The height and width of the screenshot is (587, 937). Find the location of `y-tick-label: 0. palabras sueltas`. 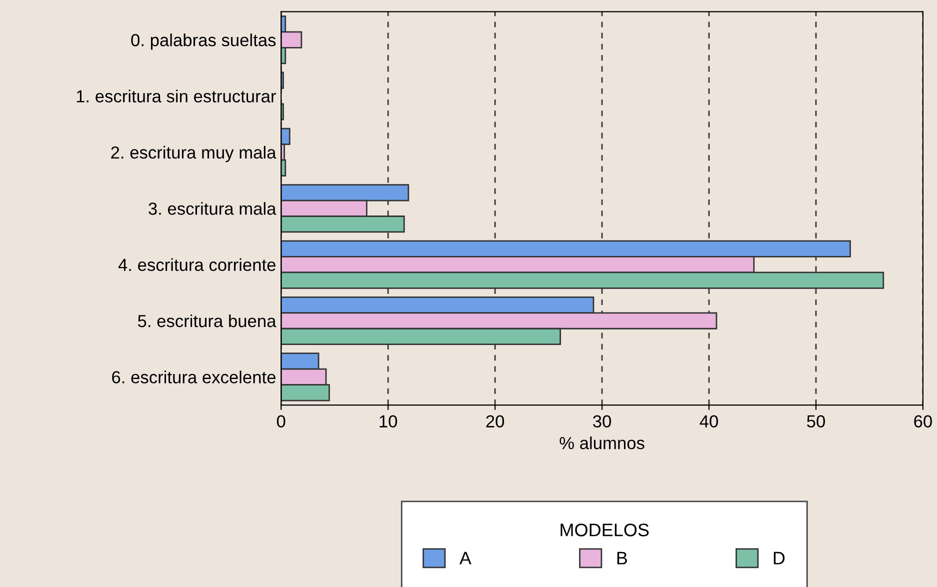

y-tick-label: 0. palabras sueltas is located at coordinates (203, 42).